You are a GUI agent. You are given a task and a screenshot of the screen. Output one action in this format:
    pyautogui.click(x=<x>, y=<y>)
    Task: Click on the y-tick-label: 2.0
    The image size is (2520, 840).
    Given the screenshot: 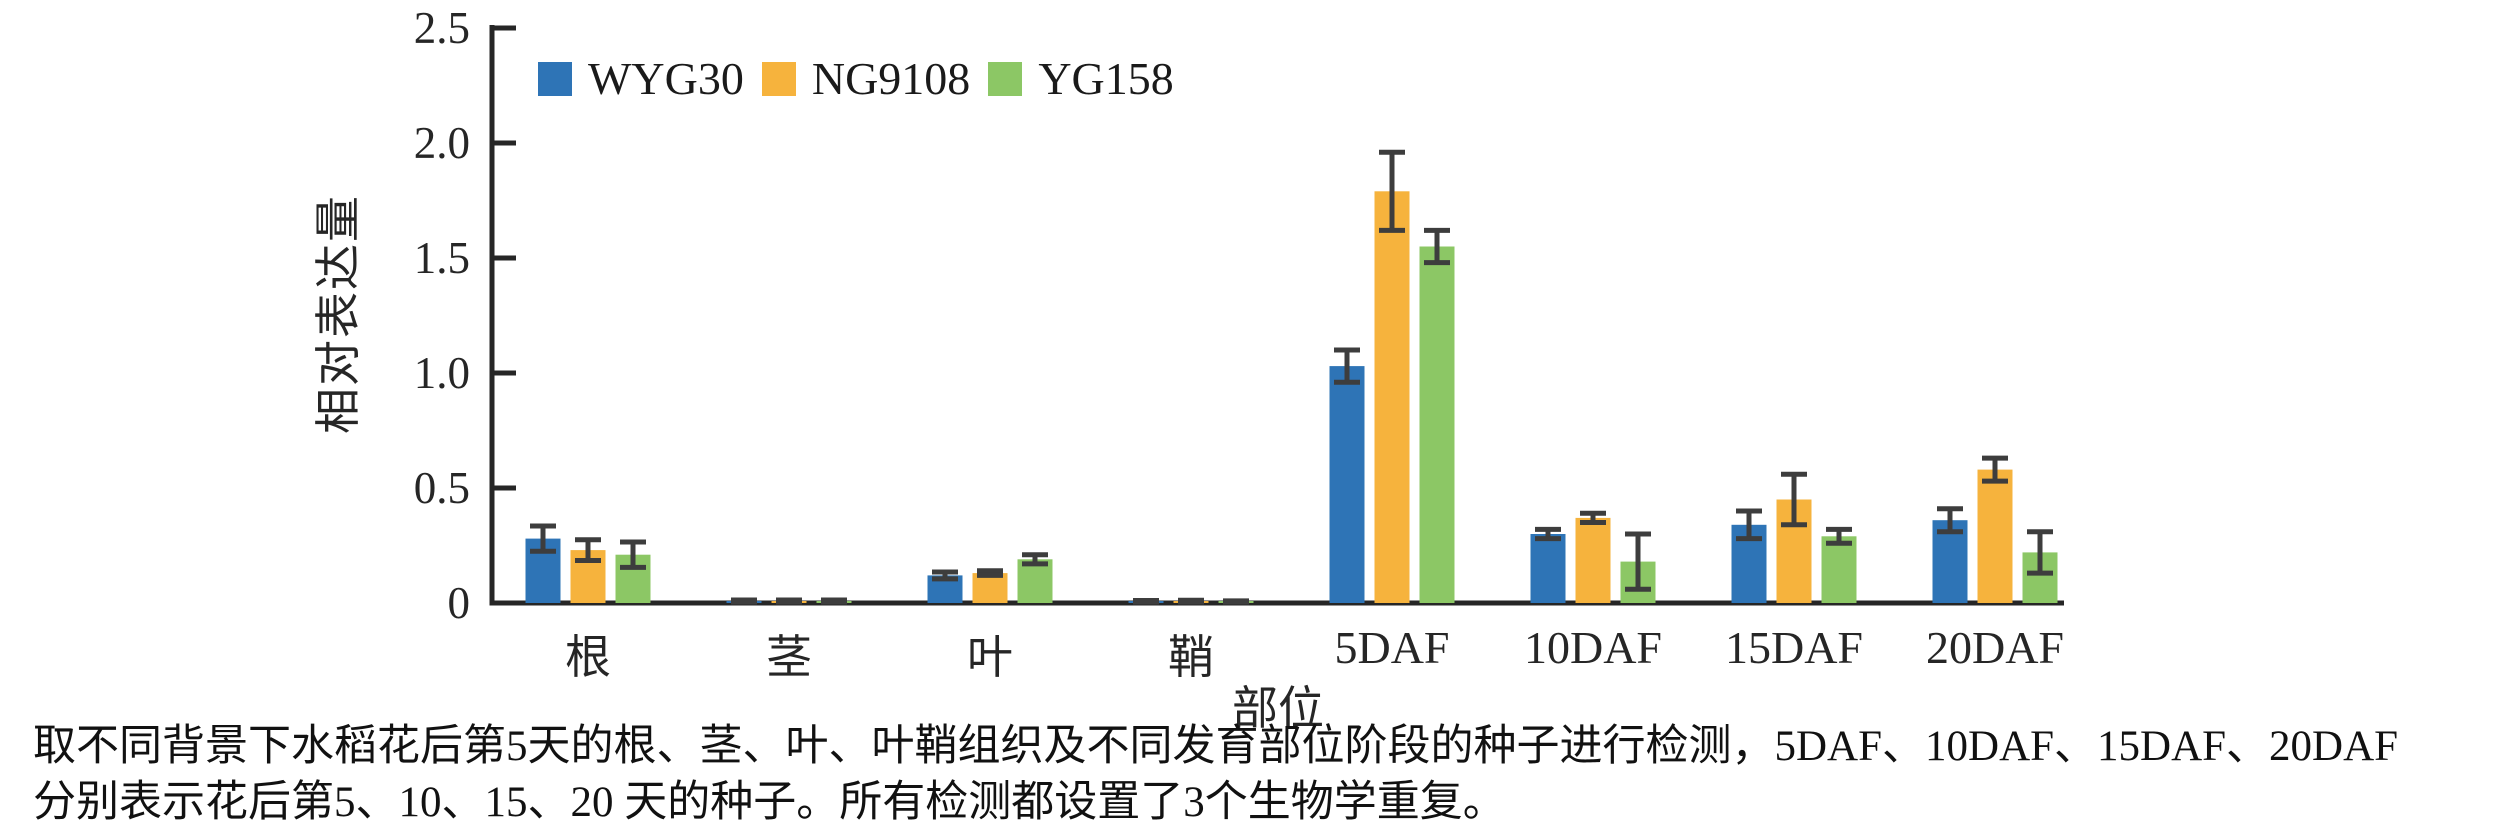 What is the action you would take?
    pyautogui.click(x=441, y=143)
    